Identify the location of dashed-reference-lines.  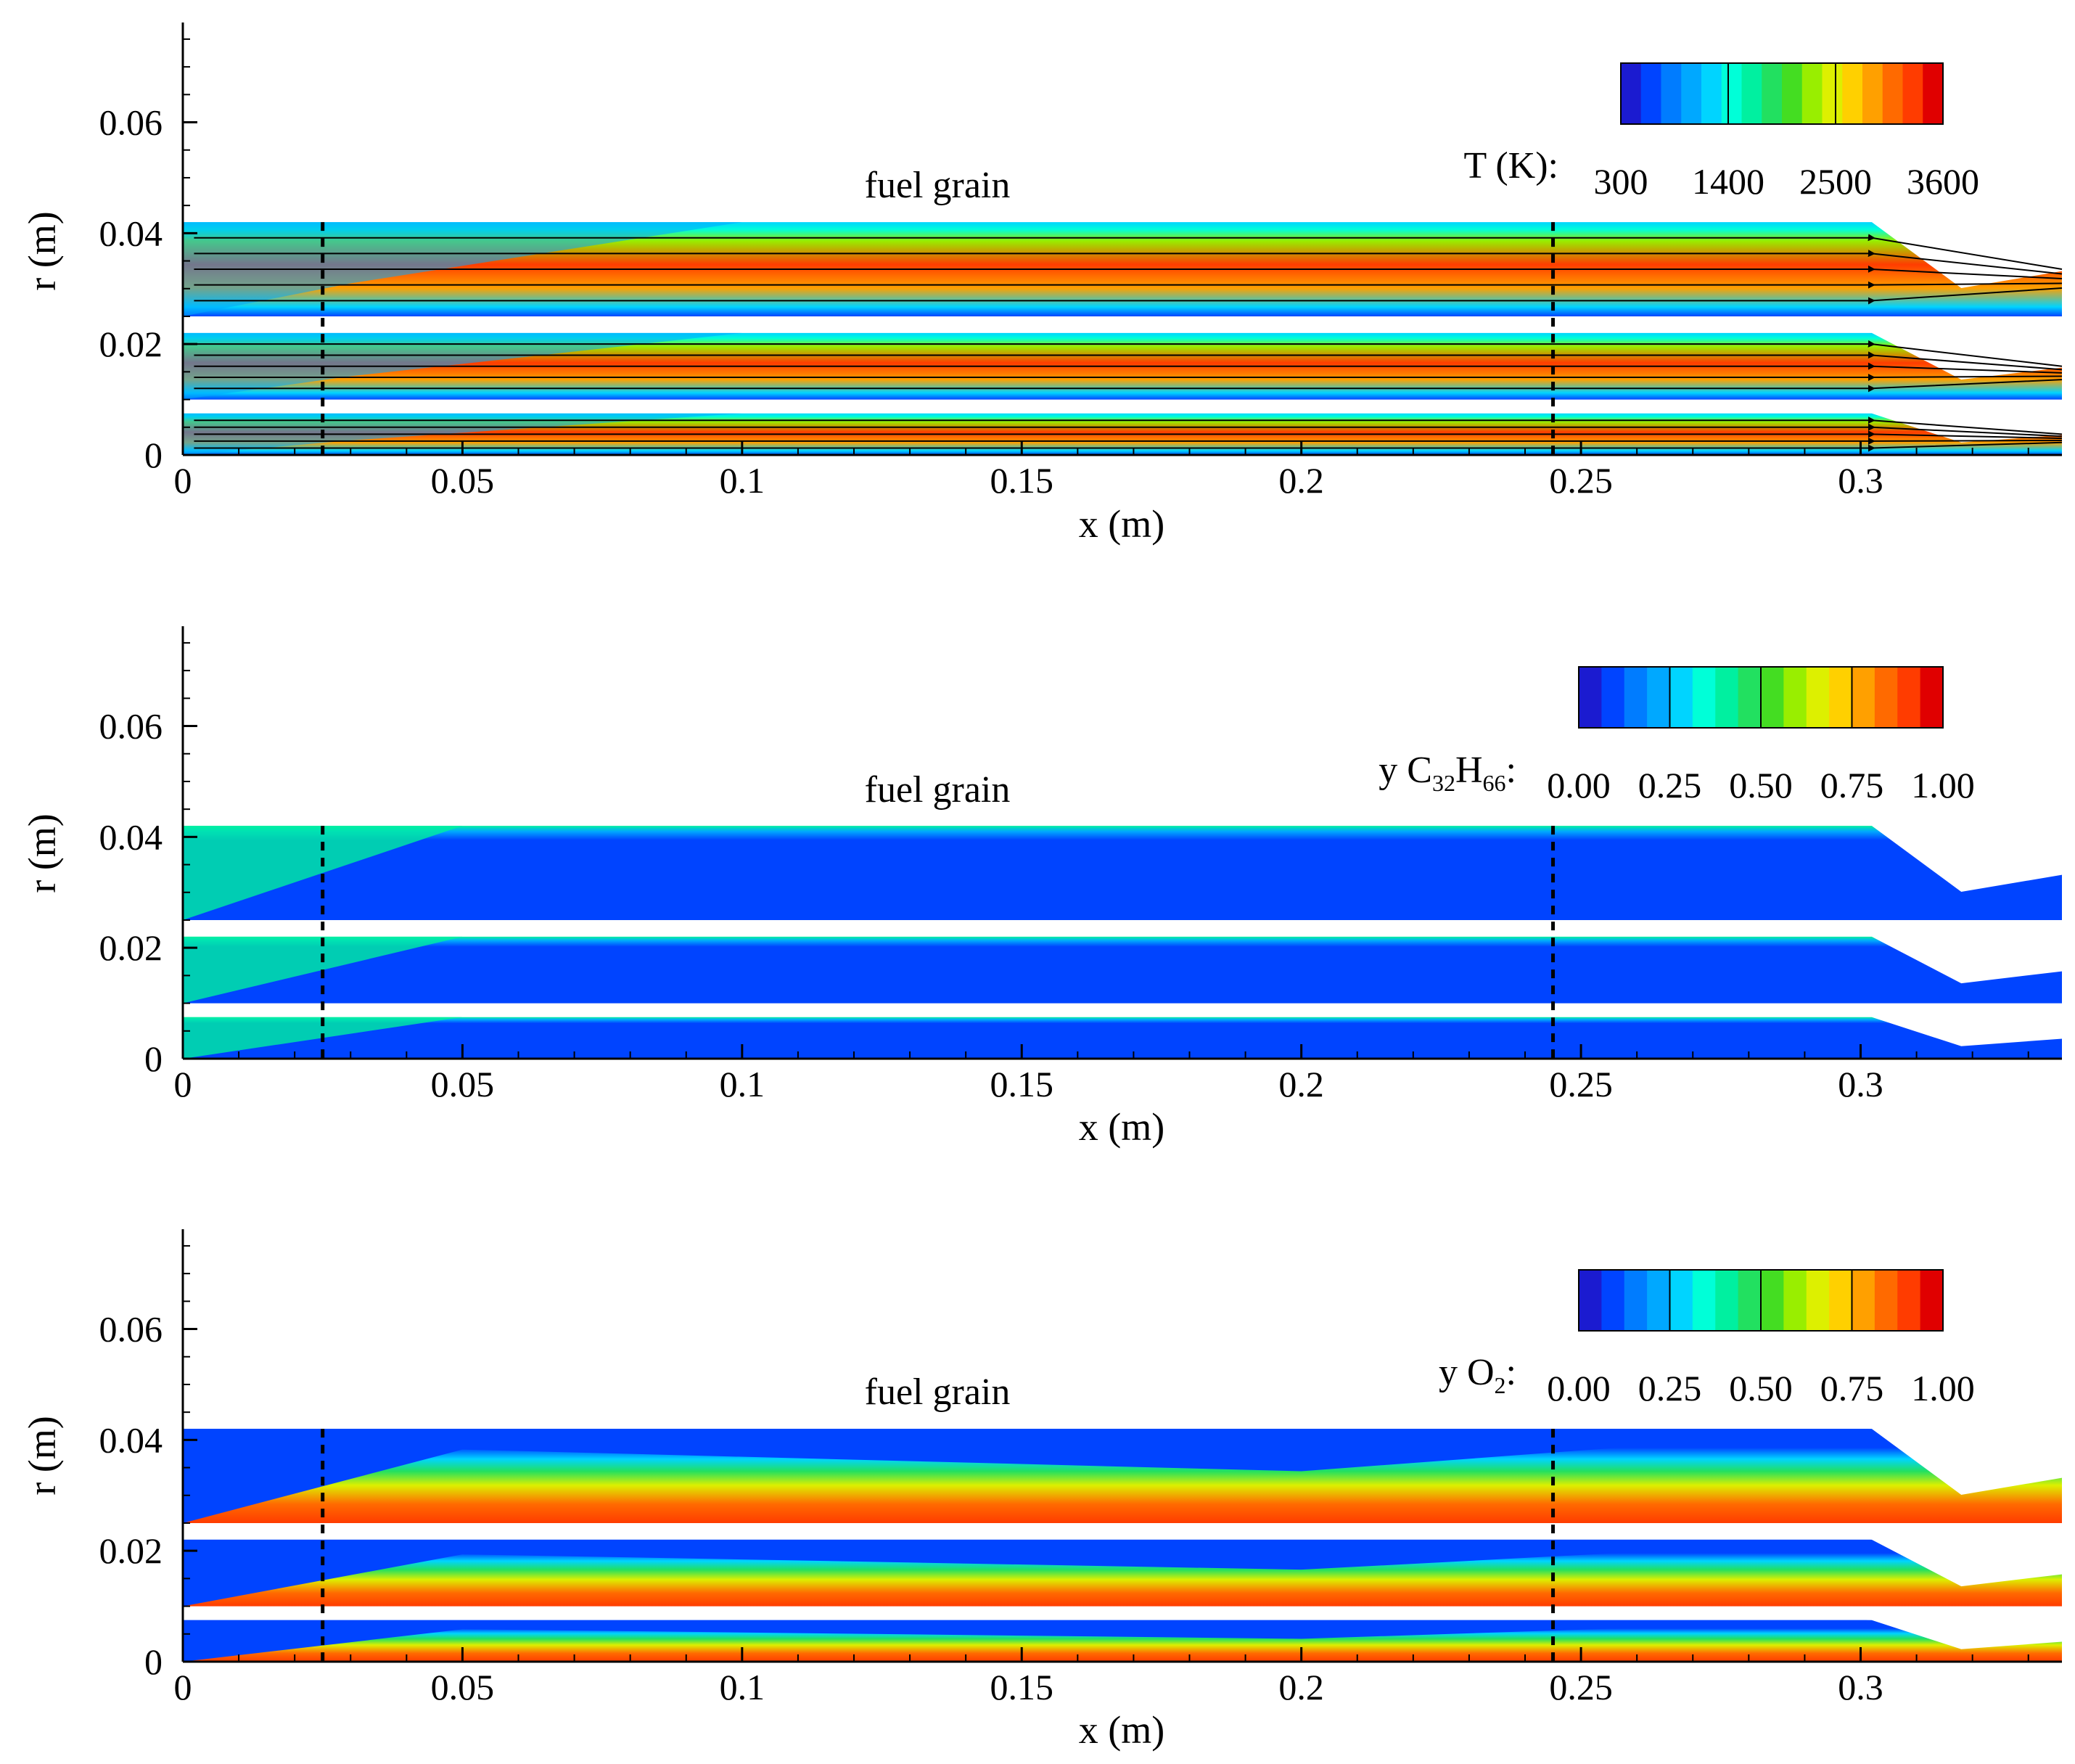
(938, 942).